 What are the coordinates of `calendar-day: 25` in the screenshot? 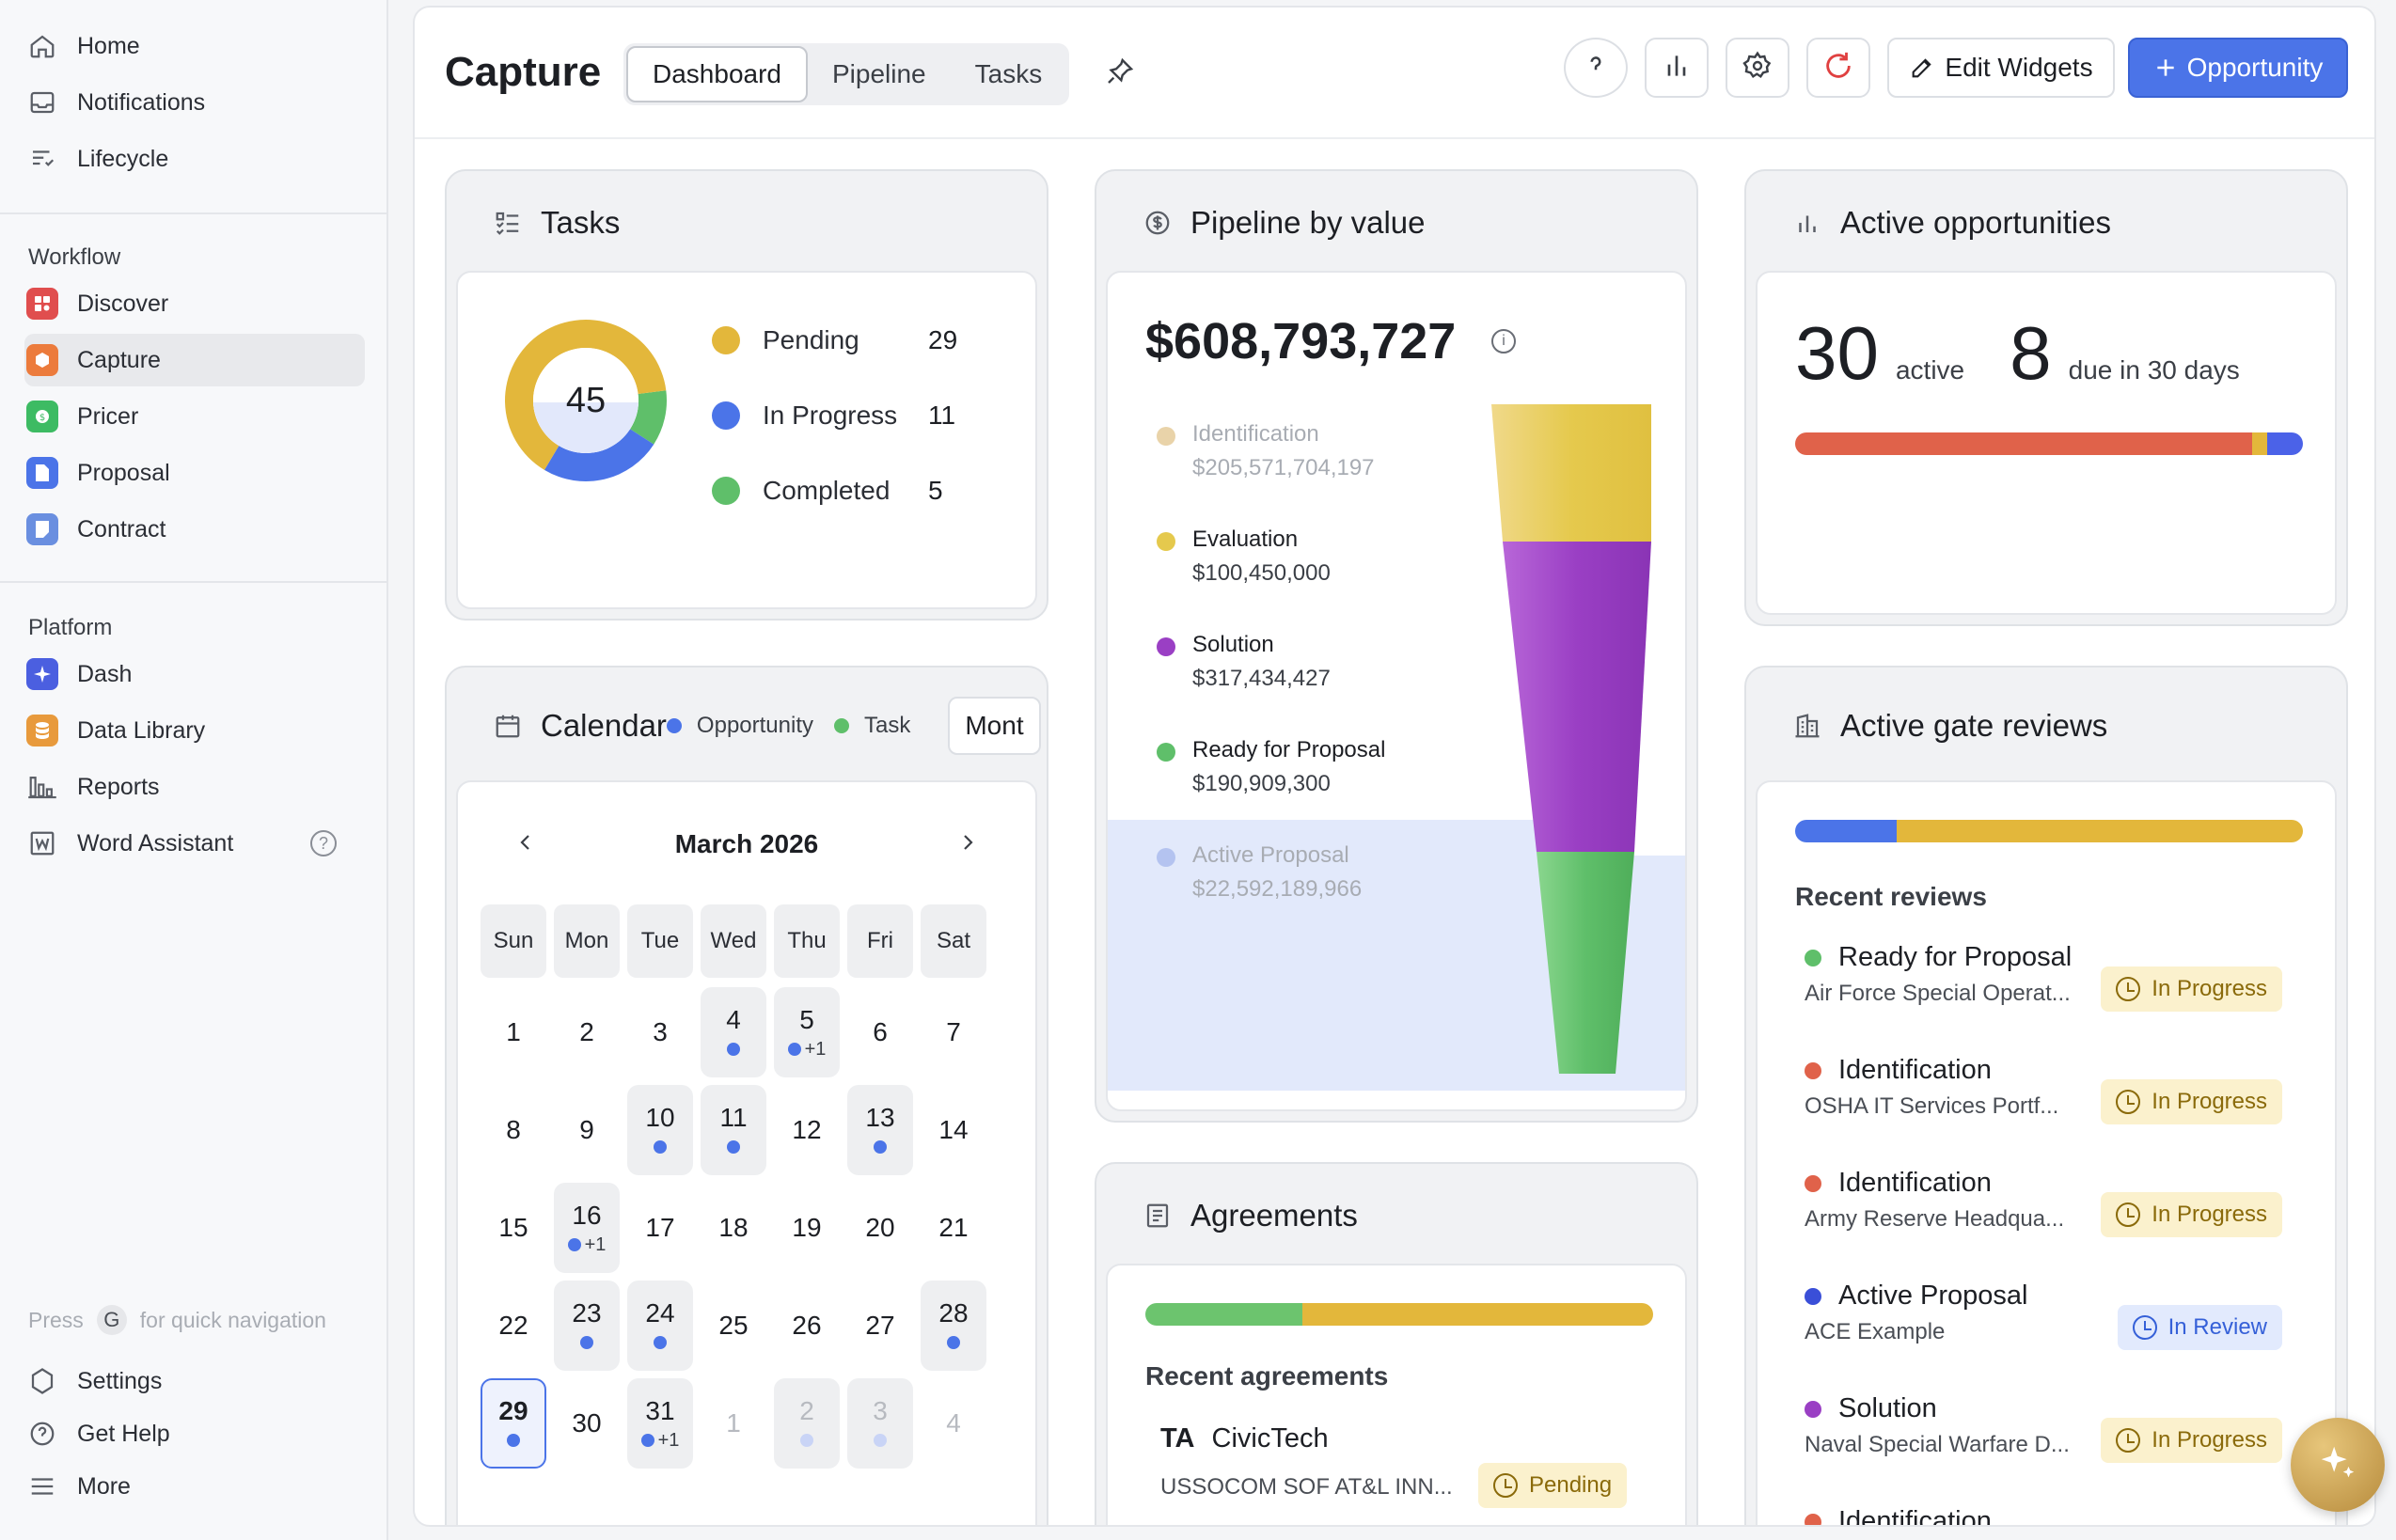 It's located at (733, 1326).